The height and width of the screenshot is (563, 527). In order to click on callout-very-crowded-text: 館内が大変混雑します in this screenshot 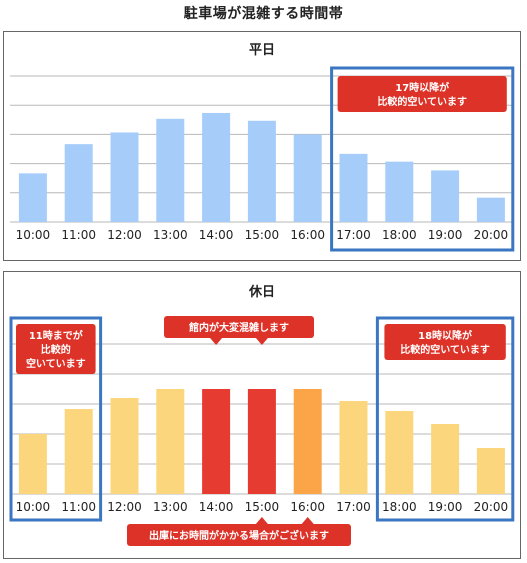, I will do `click(238, 327)`.